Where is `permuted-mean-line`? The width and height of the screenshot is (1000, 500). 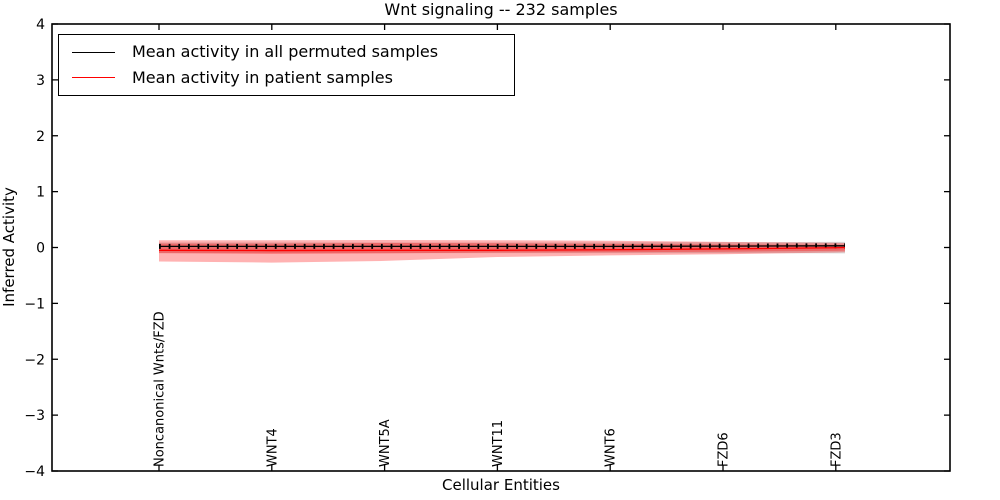 permuted-mean-line is located at coordinates (502, 246).